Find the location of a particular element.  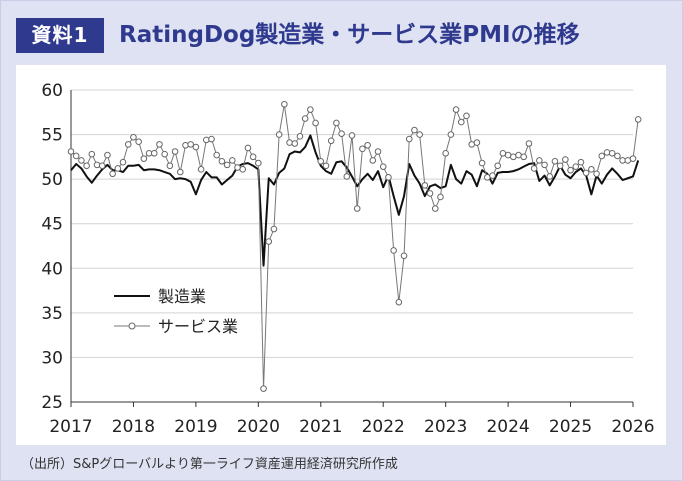

figure-badge: 資料1 is located at coordinates (60, 35).